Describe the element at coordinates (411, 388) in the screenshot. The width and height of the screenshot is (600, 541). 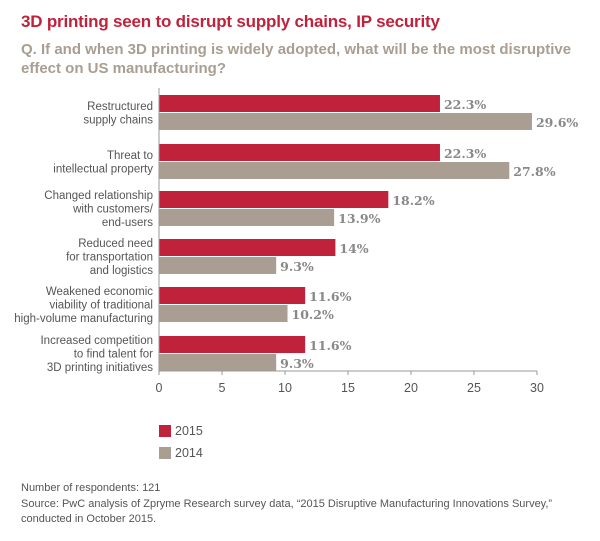
I see `x-tick-label-20: 20` at that location.